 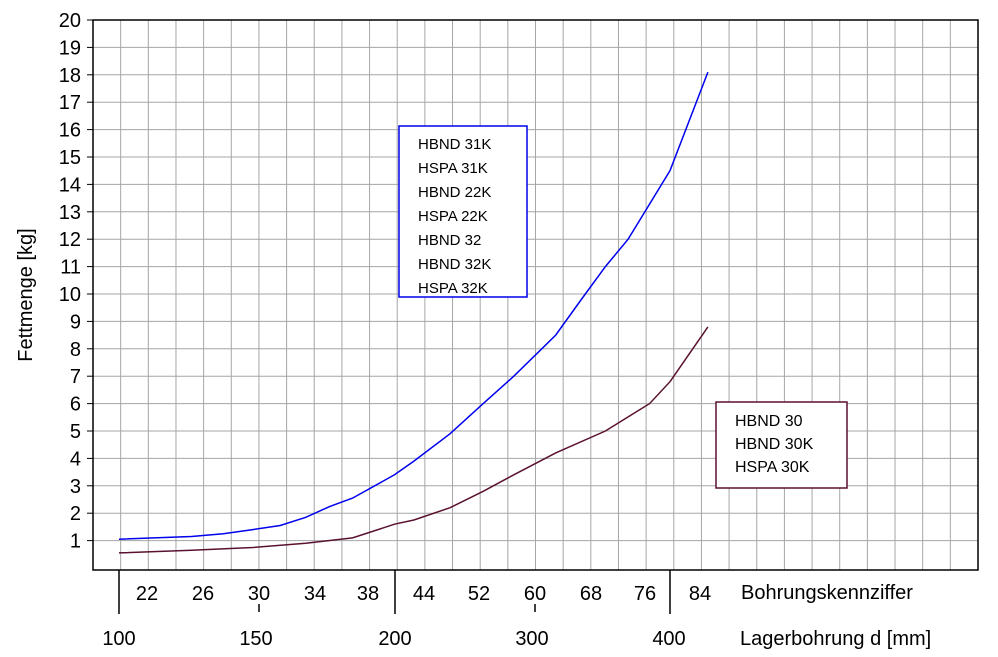 I want to click on legend-item: HBND 30K, so click(x=774, y=444).